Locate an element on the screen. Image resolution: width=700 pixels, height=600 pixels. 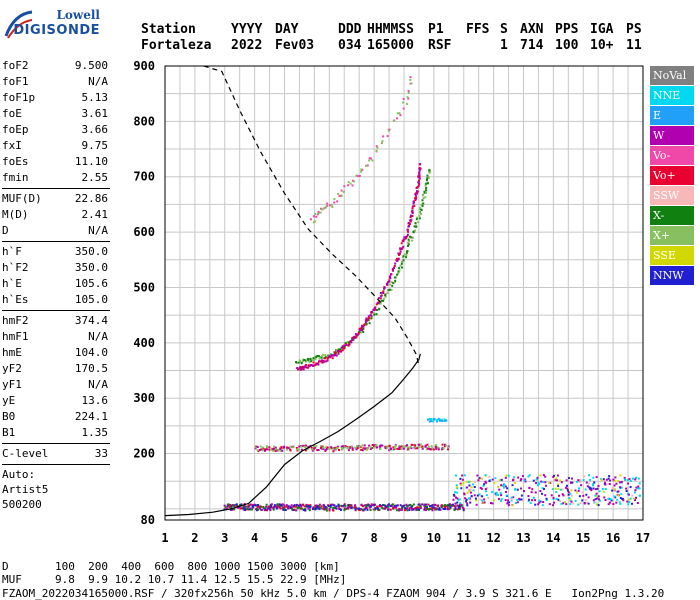
x-tick-label: 9 is located at coordinates (403, 538).